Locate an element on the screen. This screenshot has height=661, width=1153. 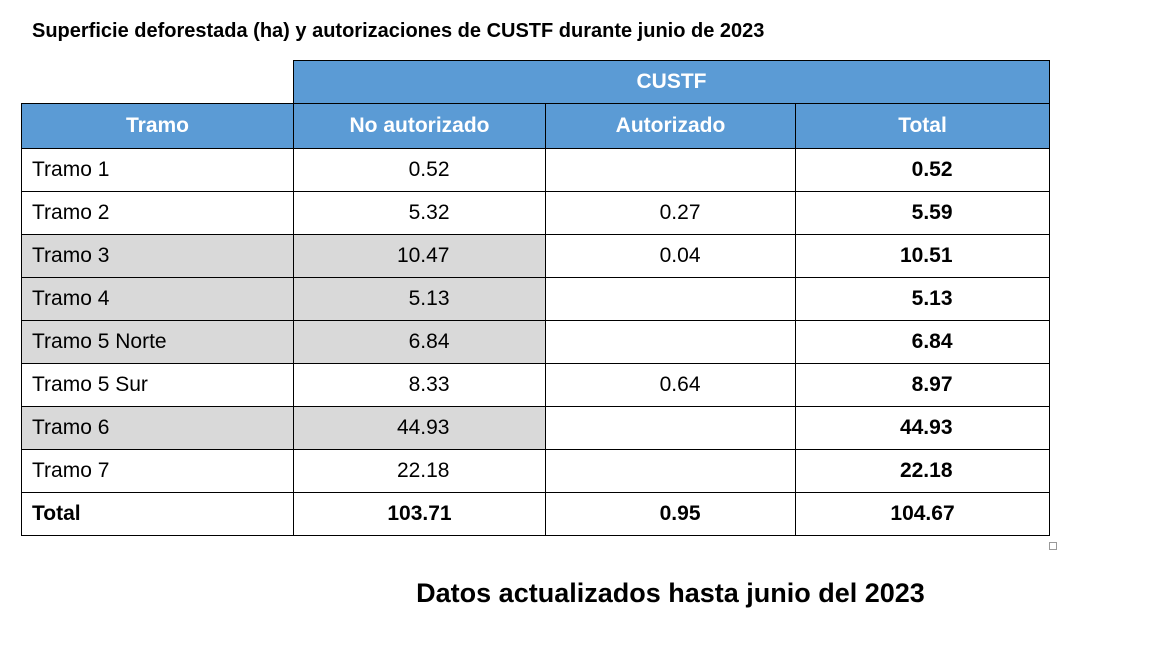
cell-tramo: Tramo 7 is located at coordinates (157, 471).